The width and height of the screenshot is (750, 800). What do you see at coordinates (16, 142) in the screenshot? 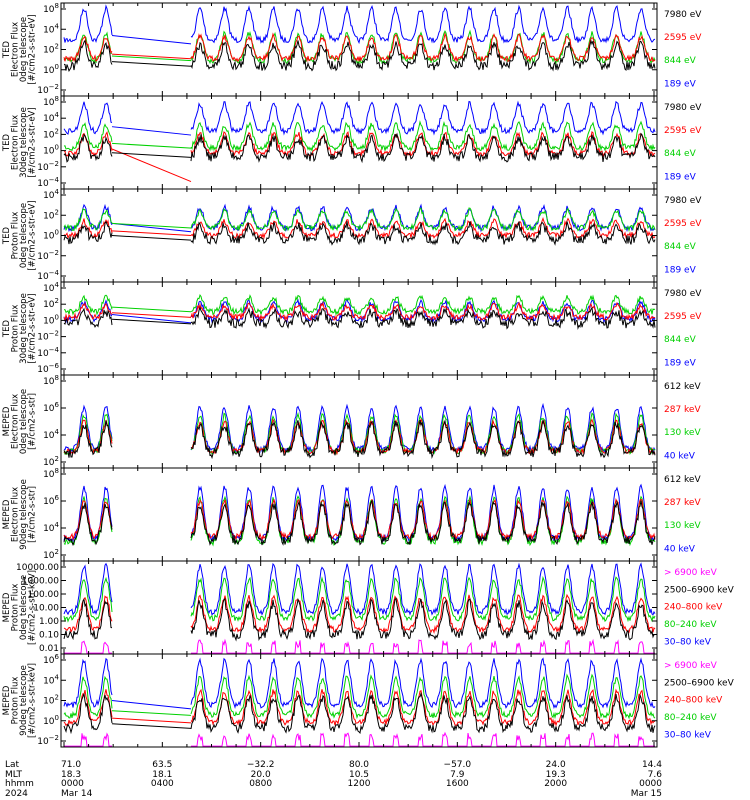
I see `y-axis-label-line: Electron Flux` at bounding box center [16, 142].